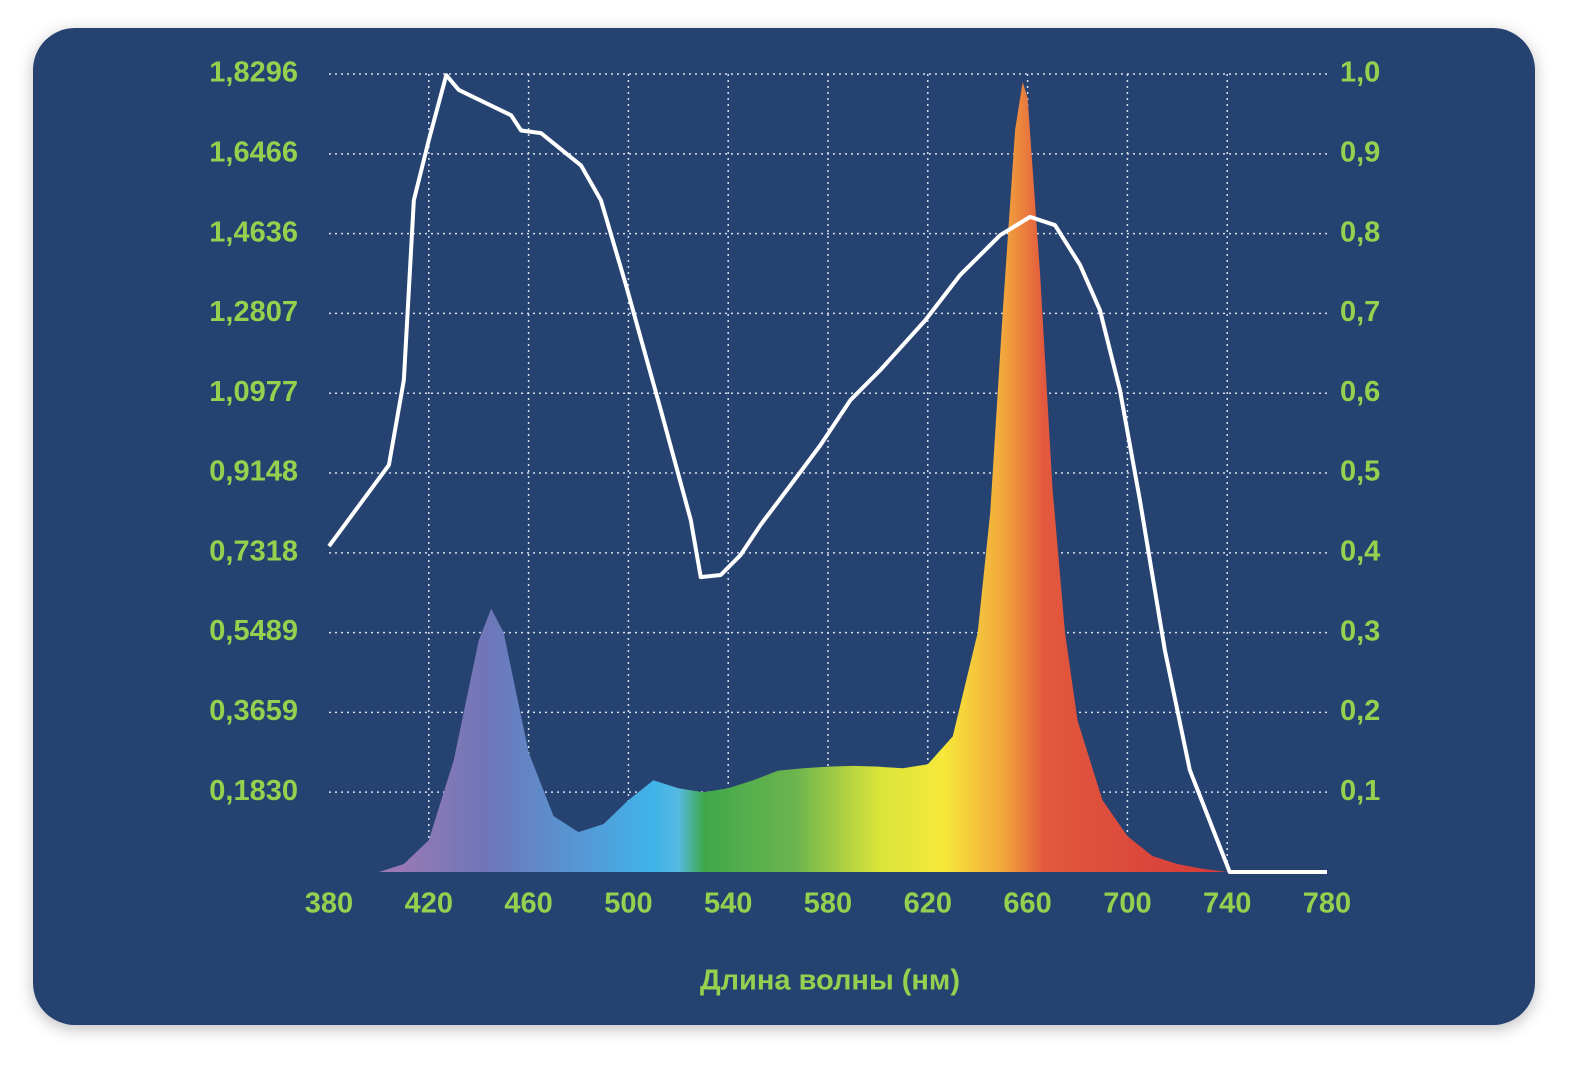  What do you see at coordinates (1360, 152) in the screenshot?
I see `y2-tick-label: 0,9` at bounding box center [1360, 152].